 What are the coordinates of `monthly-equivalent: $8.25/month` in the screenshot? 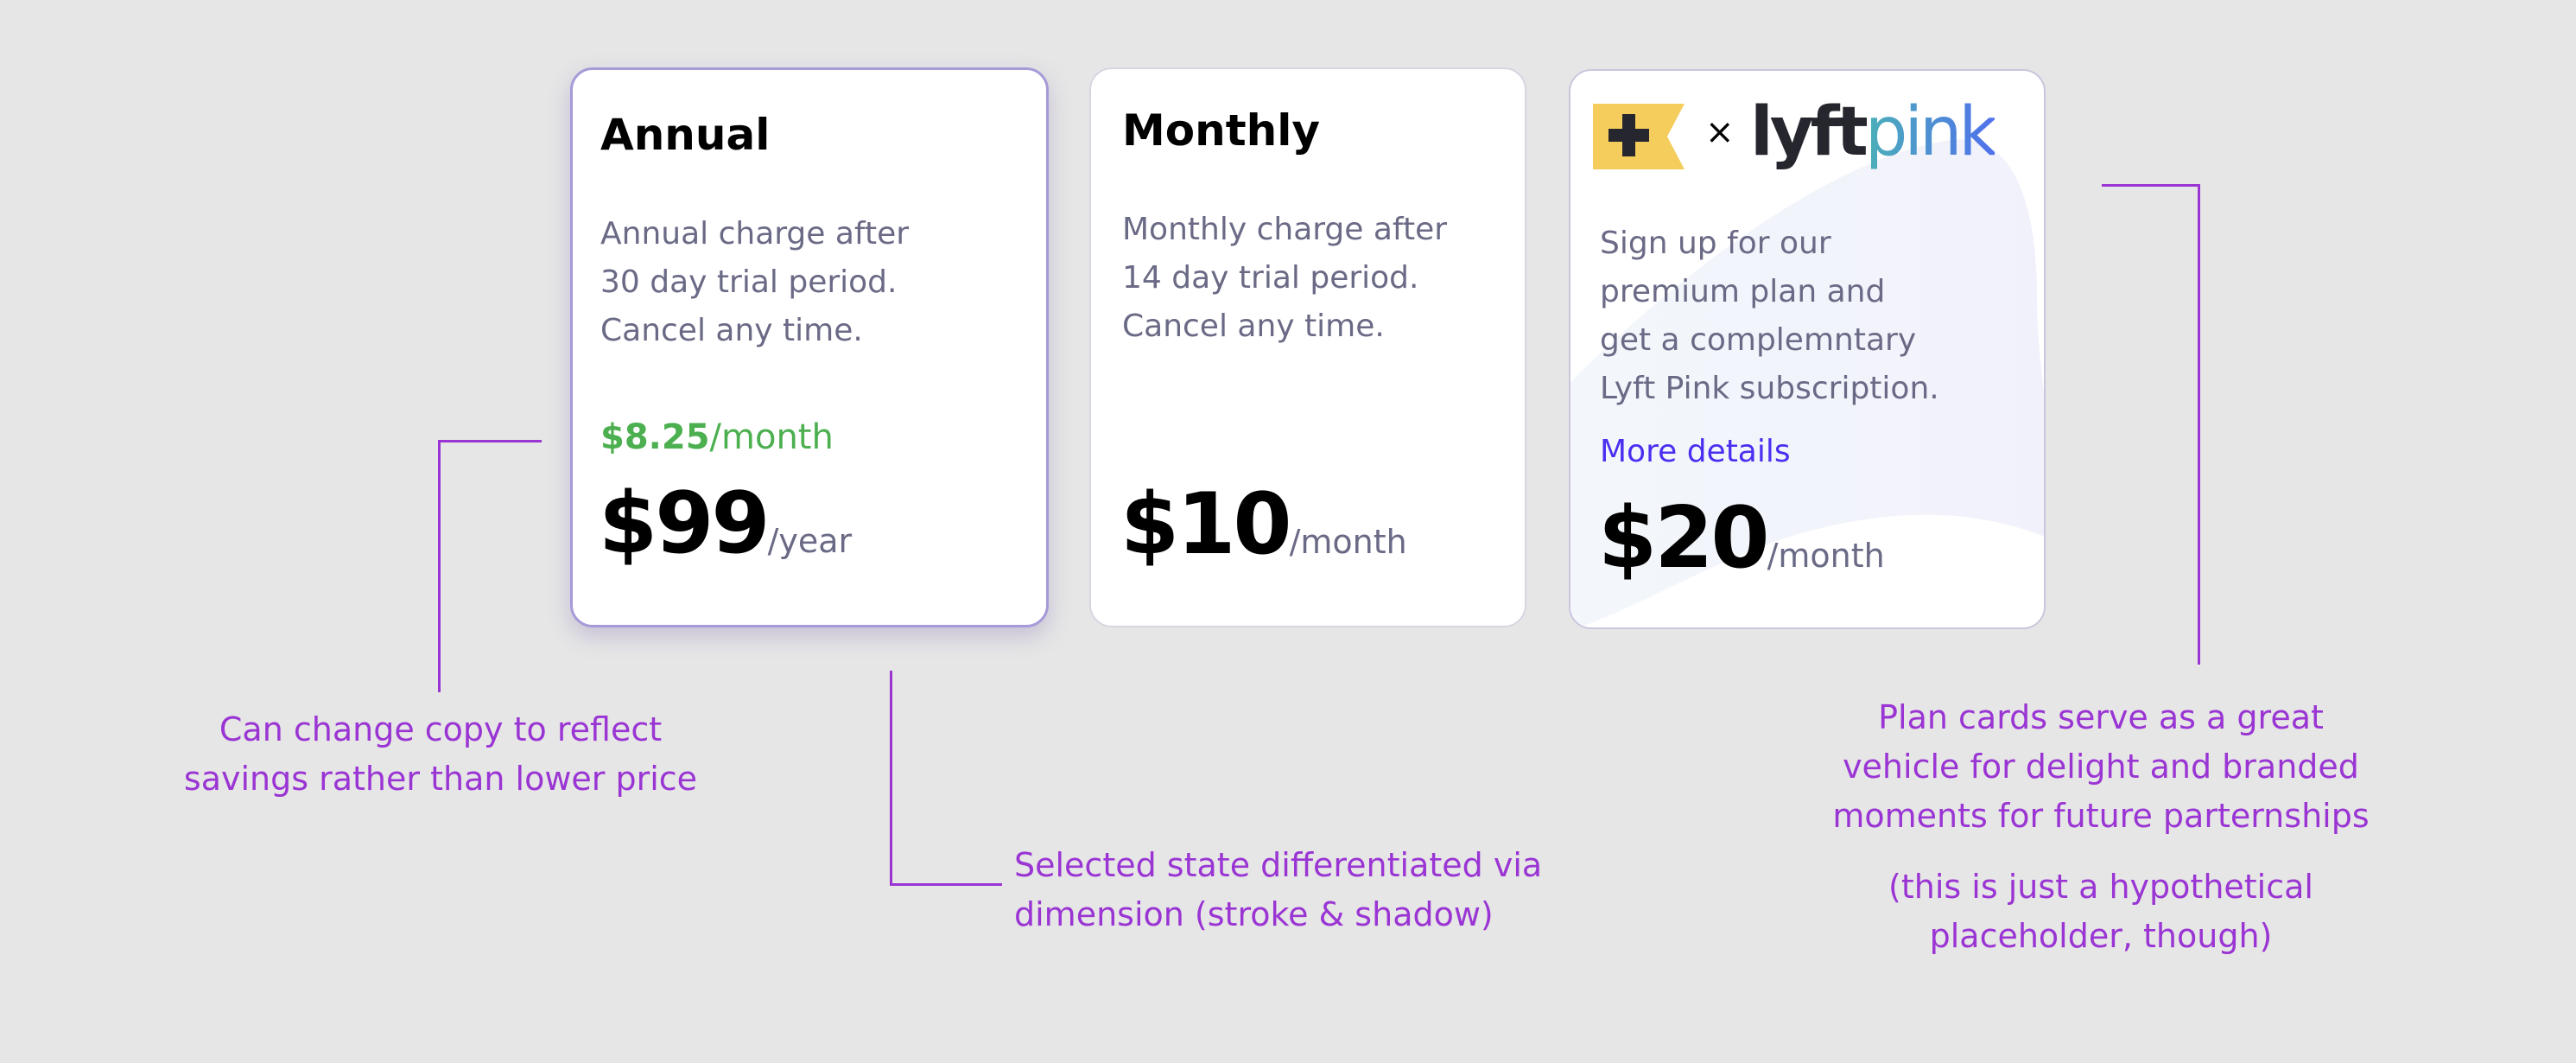 It's located at (717, 437).